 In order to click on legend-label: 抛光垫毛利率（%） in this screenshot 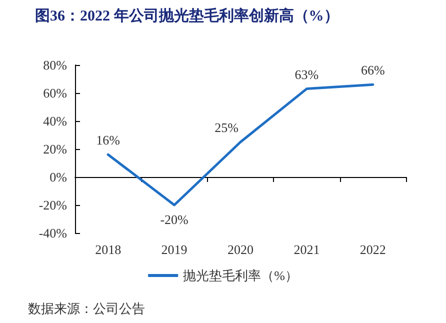, I will do `click(240, 275)`.